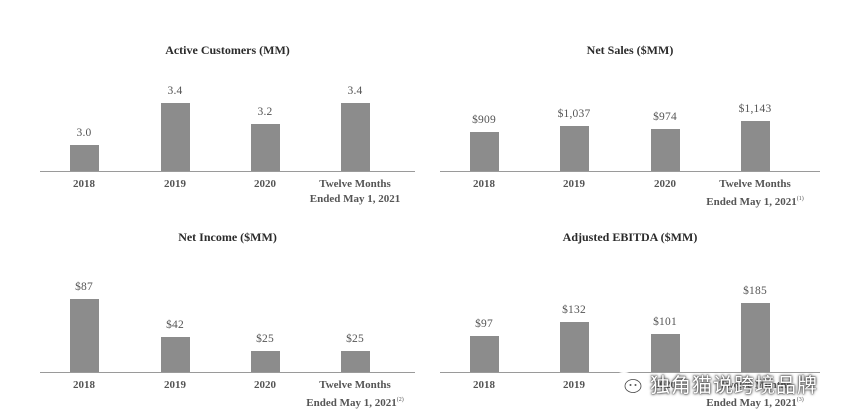 The height and width of the screenshot is (419, 850). Describe the element at coordinates (265, 112) in the screenshot. I see `data-label: 3.2` at that location.